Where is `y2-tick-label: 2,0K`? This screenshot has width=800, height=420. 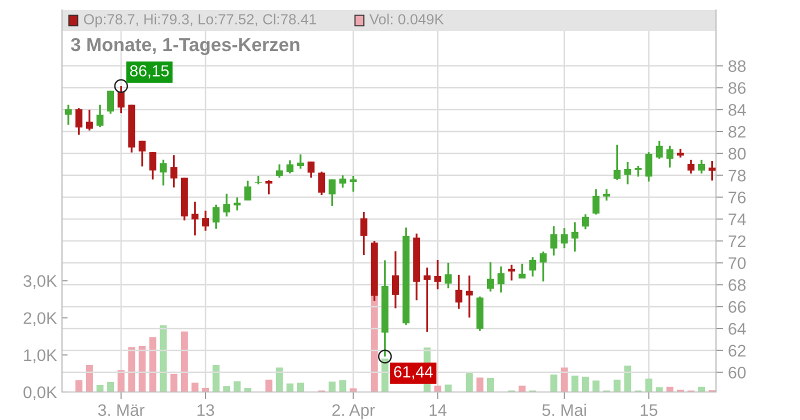
y2-tick-label: 2,0K is located at coordinates (40, 319).